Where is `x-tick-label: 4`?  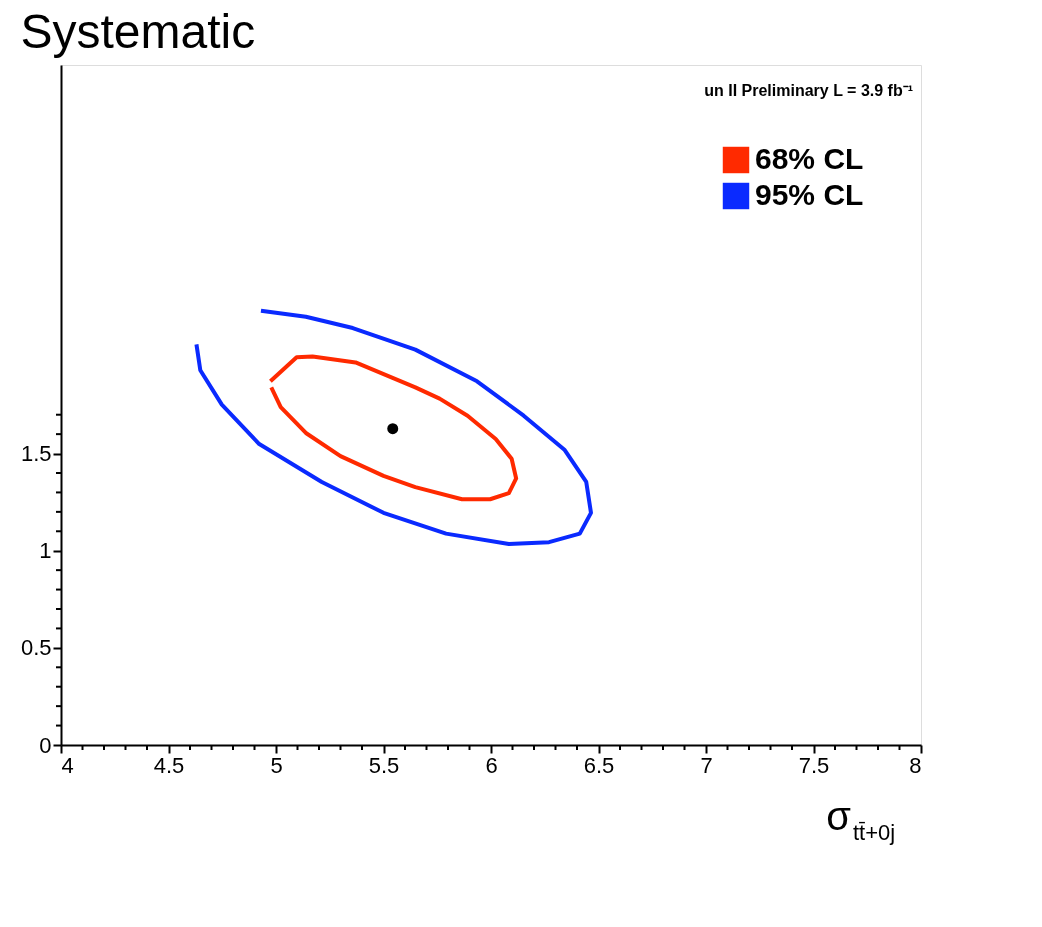
x-tick-label: 4 is located at coordinates (67, 765).